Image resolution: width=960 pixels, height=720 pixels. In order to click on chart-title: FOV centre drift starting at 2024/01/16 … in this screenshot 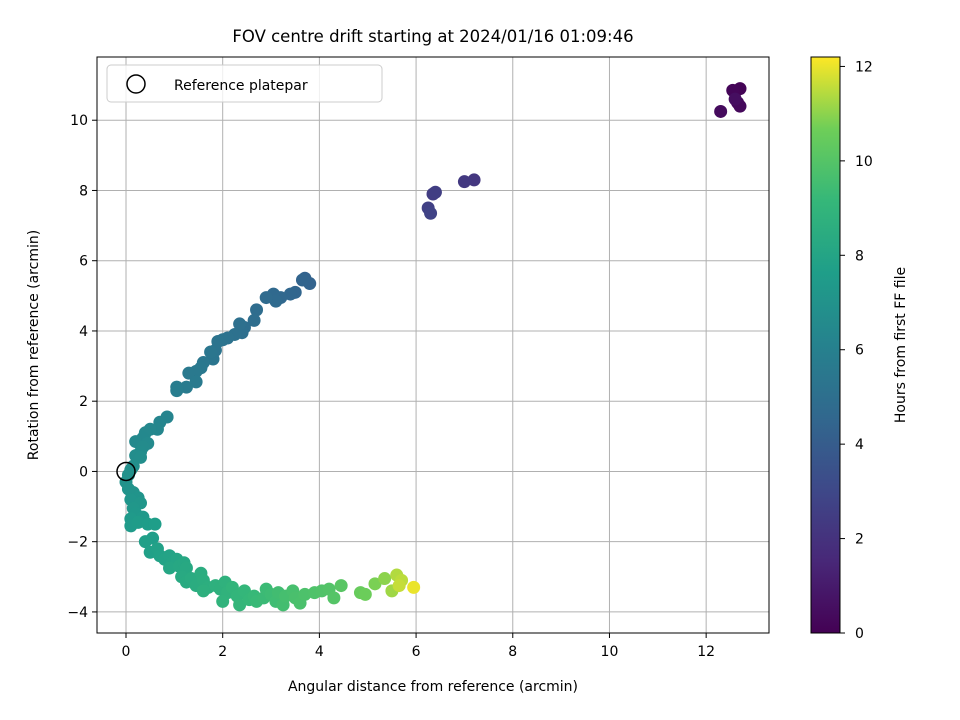, I will do `click(432, 36)`.